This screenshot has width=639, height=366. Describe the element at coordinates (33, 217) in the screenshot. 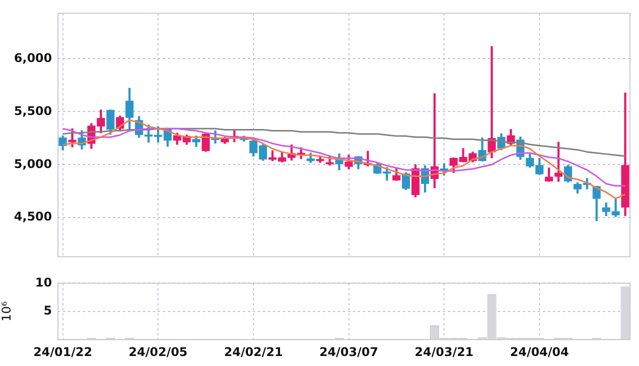

I see `y-tick-label: 4,500` at that location.